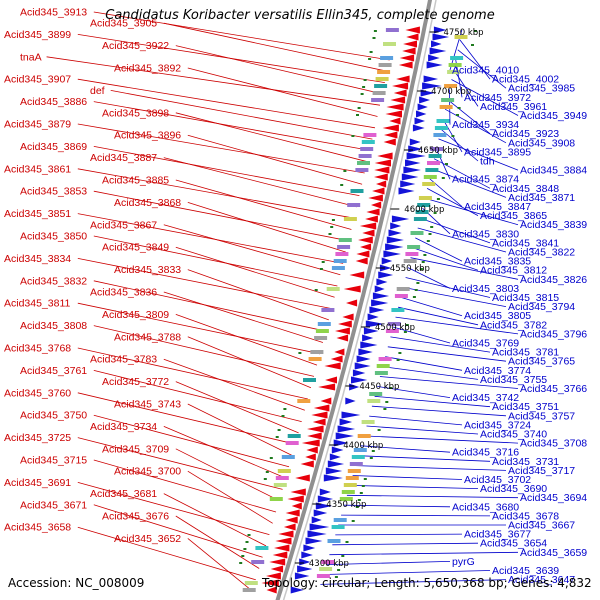  Describe the element at coordinates (135, 248) in the screenshot. I see `gene-label-left: Acid345_3849` at that location.